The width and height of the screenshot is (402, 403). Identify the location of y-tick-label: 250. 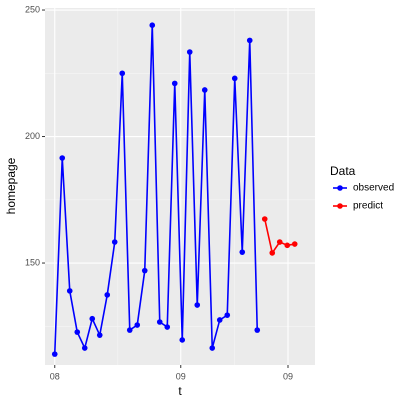
(32, 9).